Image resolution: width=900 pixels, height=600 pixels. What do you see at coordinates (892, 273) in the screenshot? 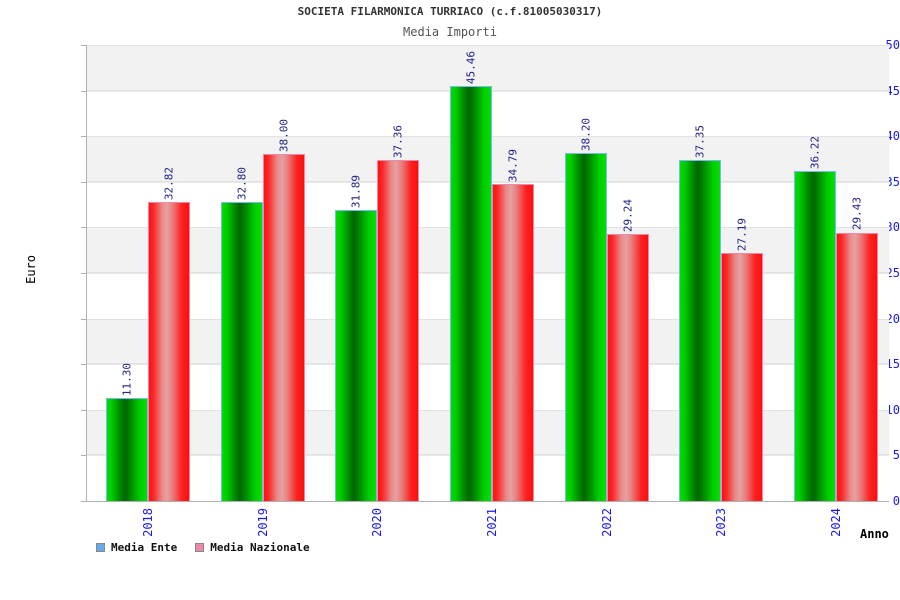
I see `y-tick-label: 25` at bounding box center [892, 273].